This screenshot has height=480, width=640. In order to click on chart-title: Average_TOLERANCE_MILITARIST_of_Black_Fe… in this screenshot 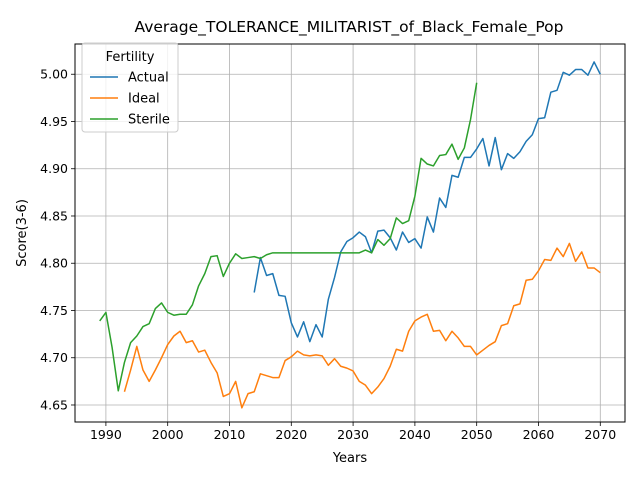, I will do `click(349, 27)`.